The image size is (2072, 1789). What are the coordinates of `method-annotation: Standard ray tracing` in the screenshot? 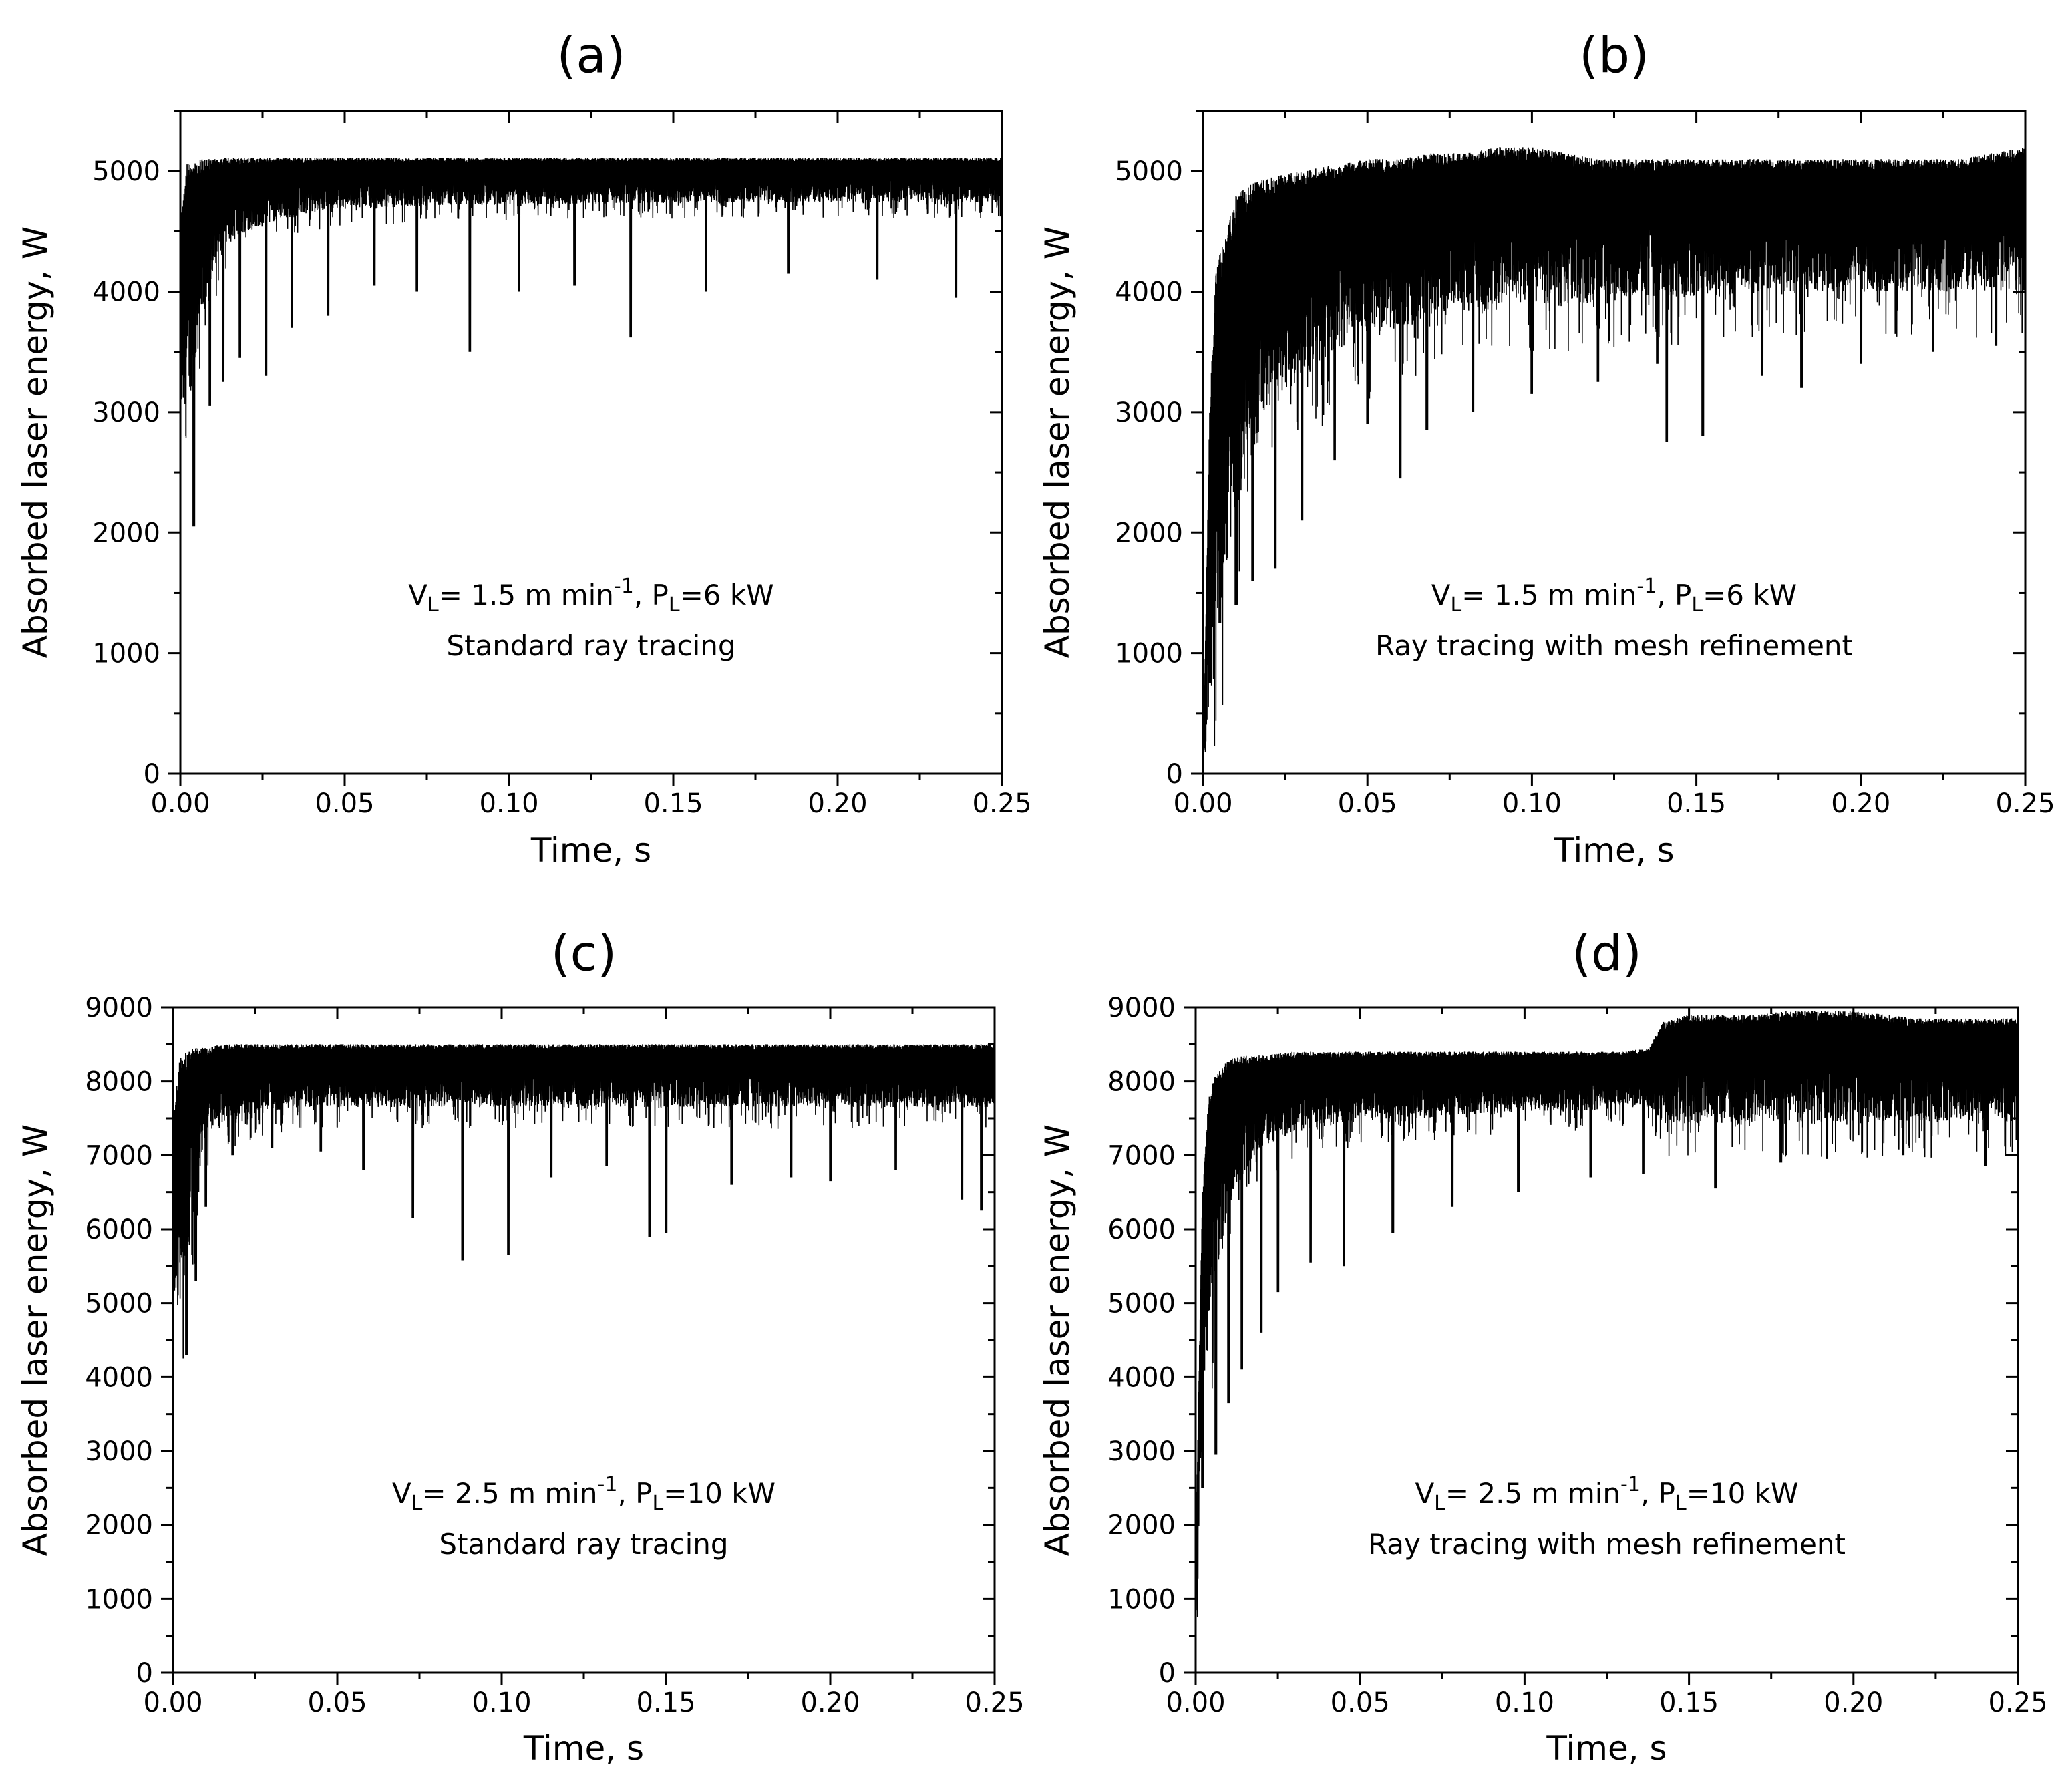 It's located at (583, 1544).